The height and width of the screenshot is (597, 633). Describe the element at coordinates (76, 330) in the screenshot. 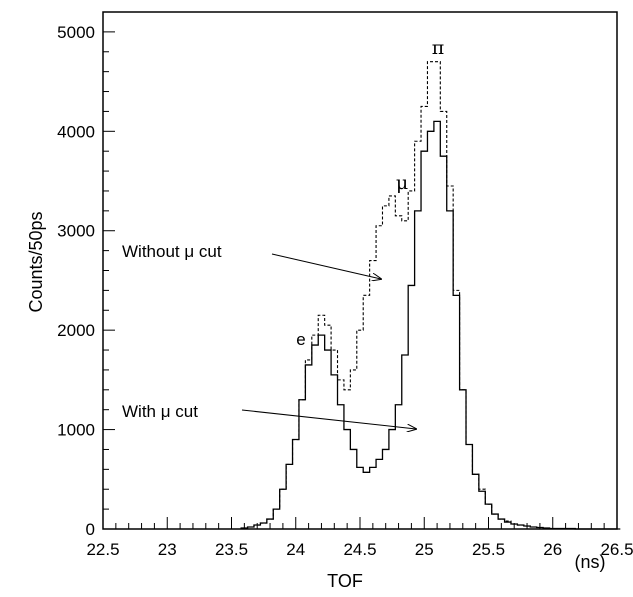

I see `y-tick-label: 2000` at that location.